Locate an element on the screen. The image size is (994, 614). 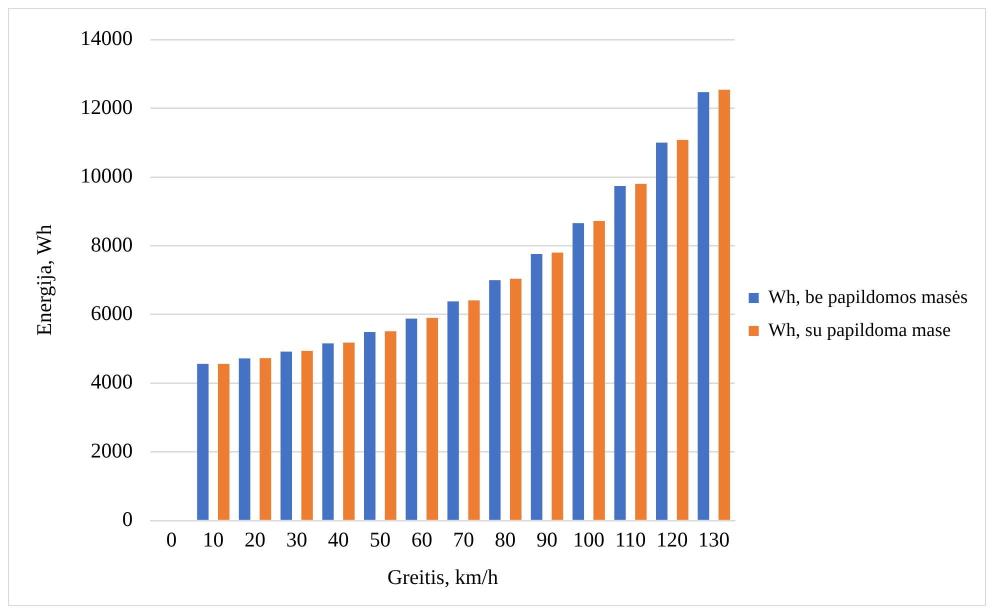
y-tick-label: 2000 is located at coordinates (111, 450).